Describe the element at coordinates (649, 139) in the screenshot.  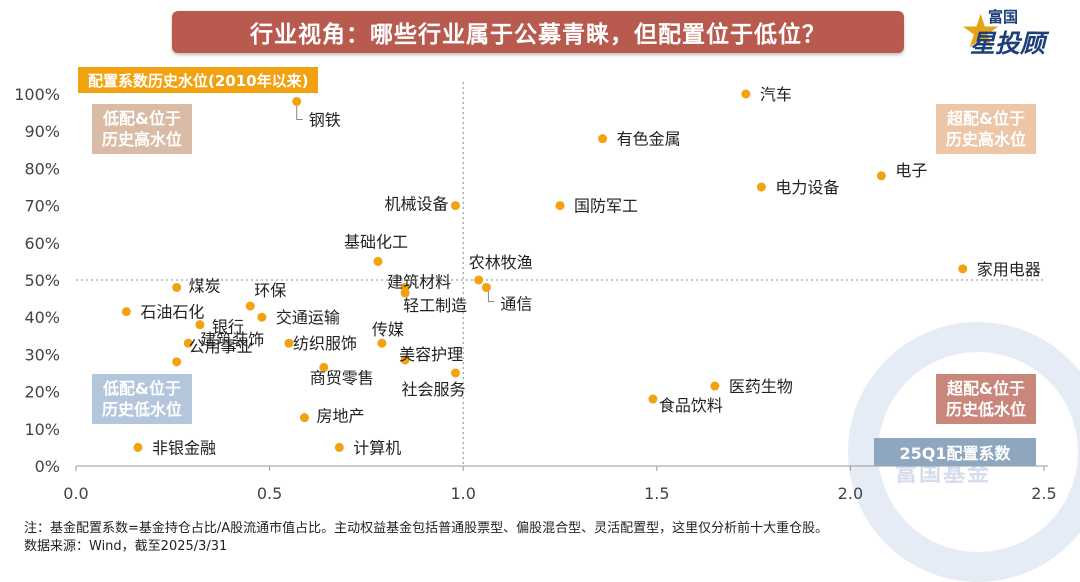
I see `data-label: 有色金属` at that location.